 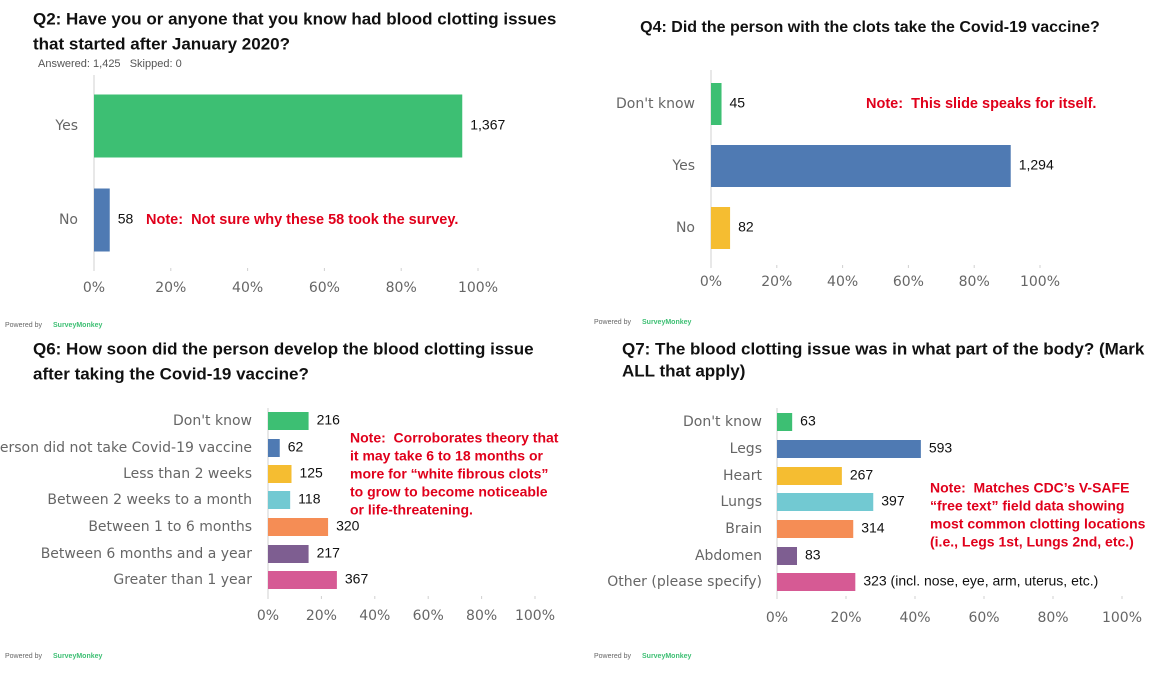 I want to click on annotation: “free text” field data showing, so click(x=1027, y=506).